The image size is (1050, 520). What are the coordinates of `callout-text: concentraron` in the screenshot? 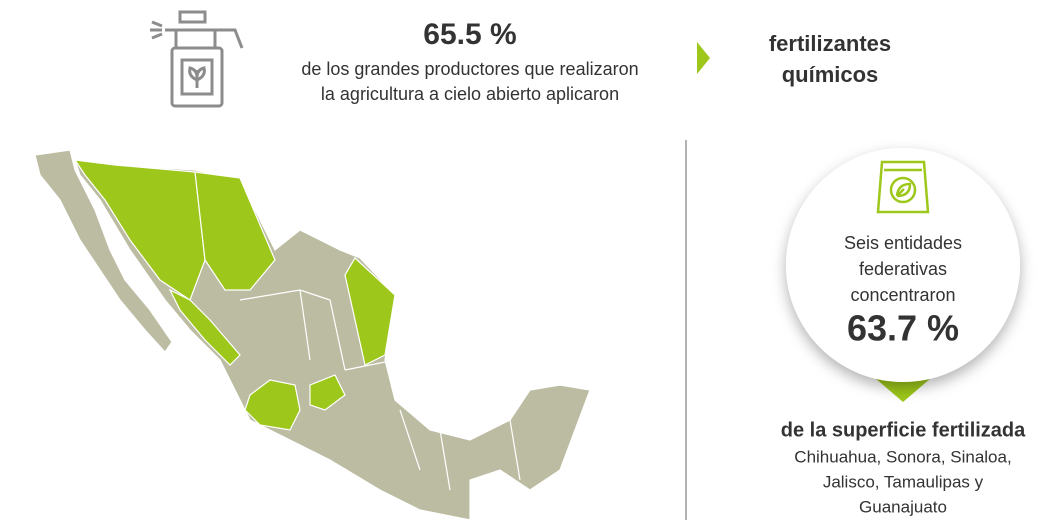 It's located at (902, 295).